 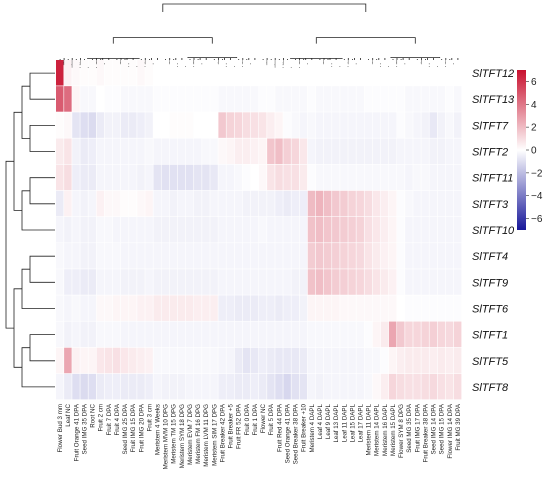 What do you see at coordinates (534, 82) in the screenshot?
I see `colorbar-tick-label: 6` at bounding box center [534, 82].